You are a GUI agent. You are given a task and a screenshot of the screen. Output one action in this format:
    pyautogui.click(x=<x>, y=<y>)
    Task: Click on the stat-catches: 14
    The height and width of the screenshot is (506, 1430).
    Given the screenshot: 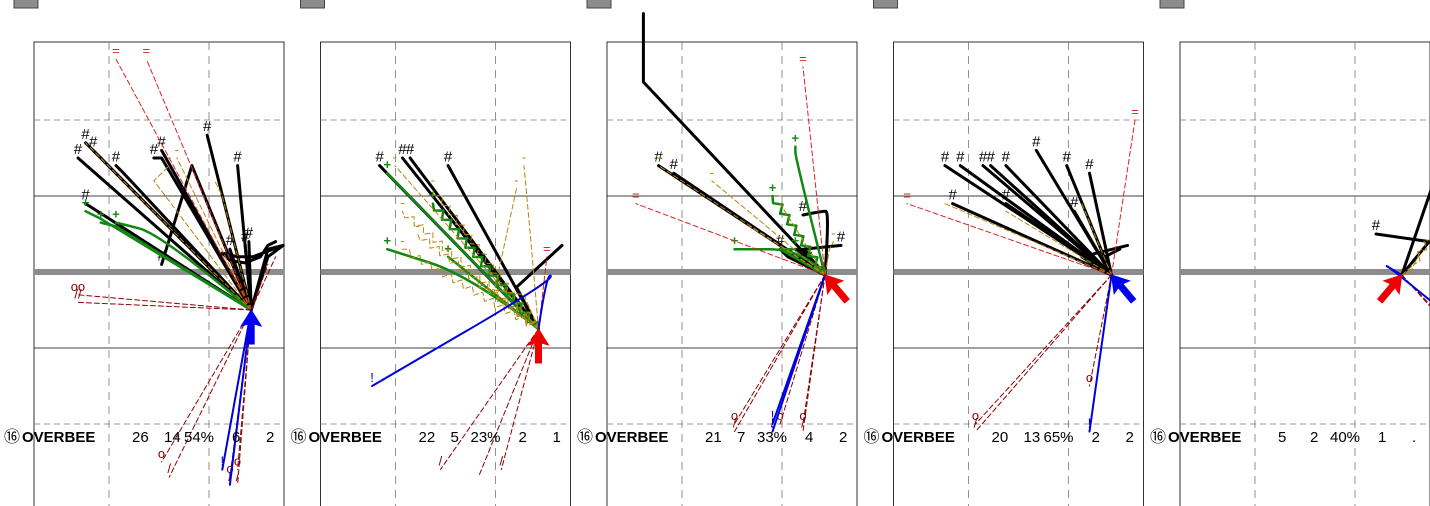 What is the action you would take?
    pyautogui.click(x=172, y=437)
    